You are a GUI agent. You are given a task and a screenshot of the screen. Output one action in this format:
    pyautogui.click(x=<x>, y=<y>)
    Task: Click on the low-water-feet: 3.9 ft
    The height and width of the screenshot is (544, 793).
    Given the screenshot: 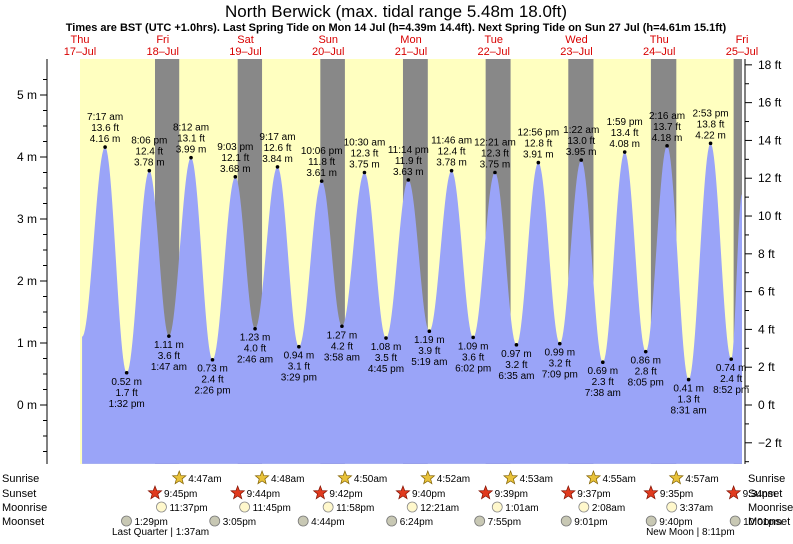 What is the action you would take?
    pyautogui.click(x=429, y=351)
    